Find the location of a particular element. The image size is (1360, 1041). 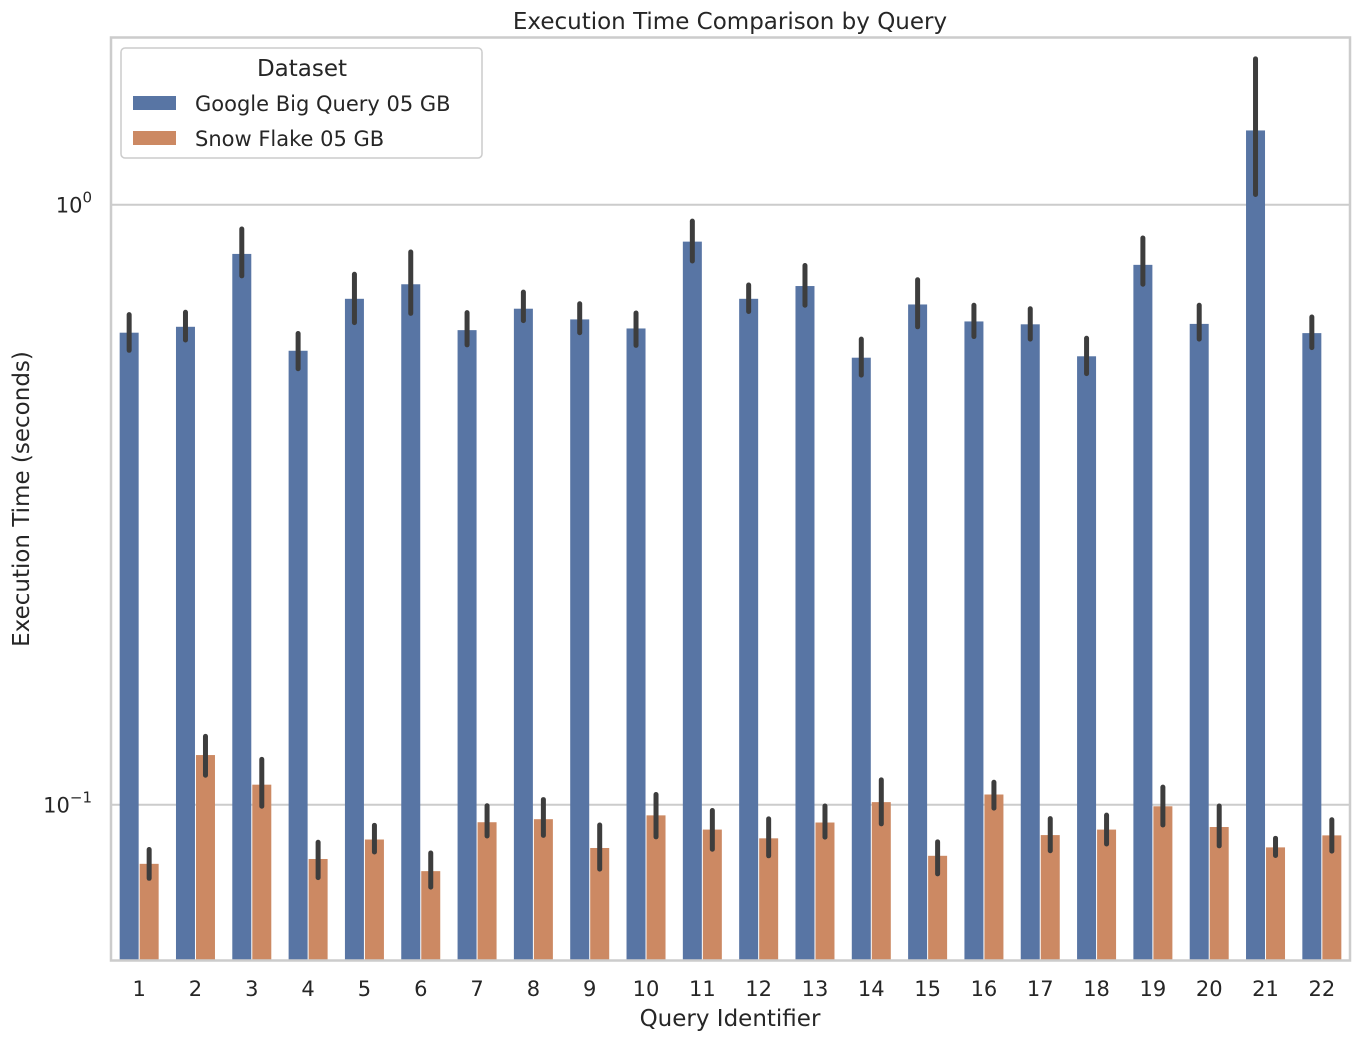

x-tick-label: 9 is located at coordinates (589, 989).